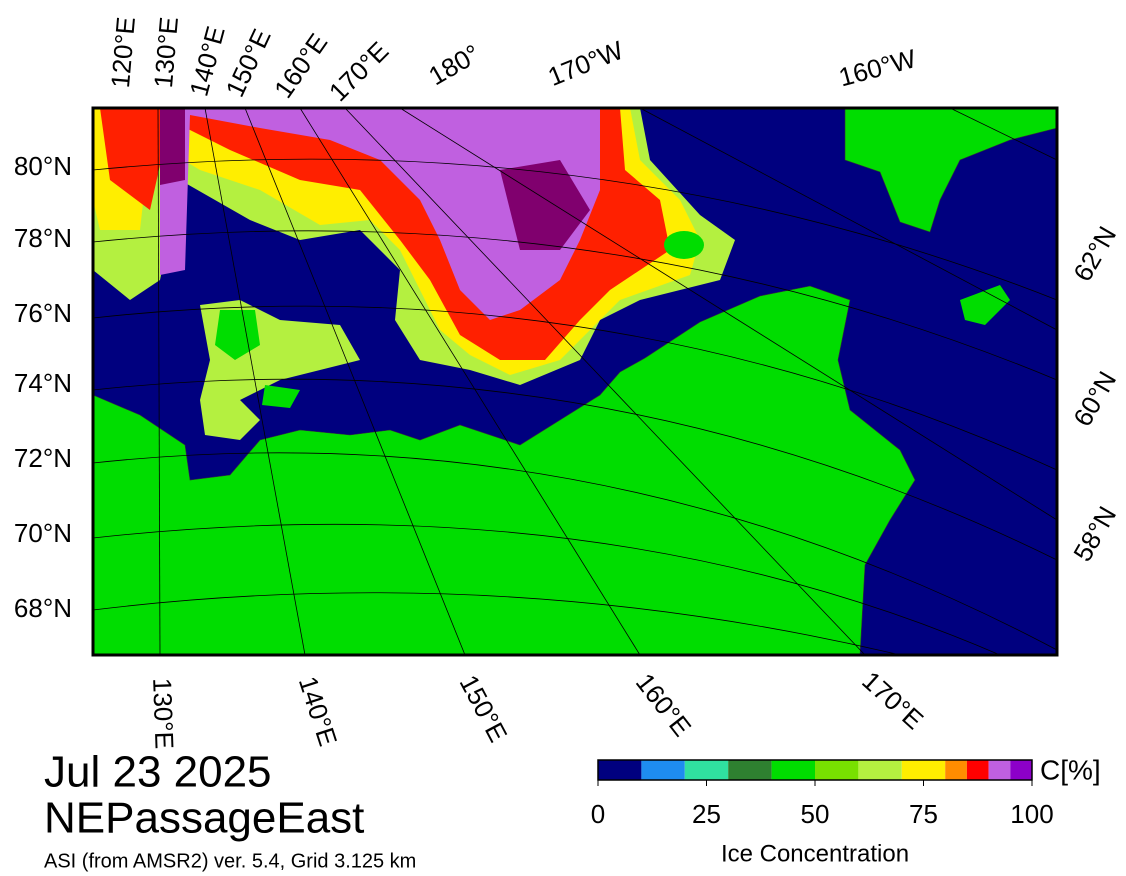  I want to click on colorbar-unit: C[%], so click(1070, 769).